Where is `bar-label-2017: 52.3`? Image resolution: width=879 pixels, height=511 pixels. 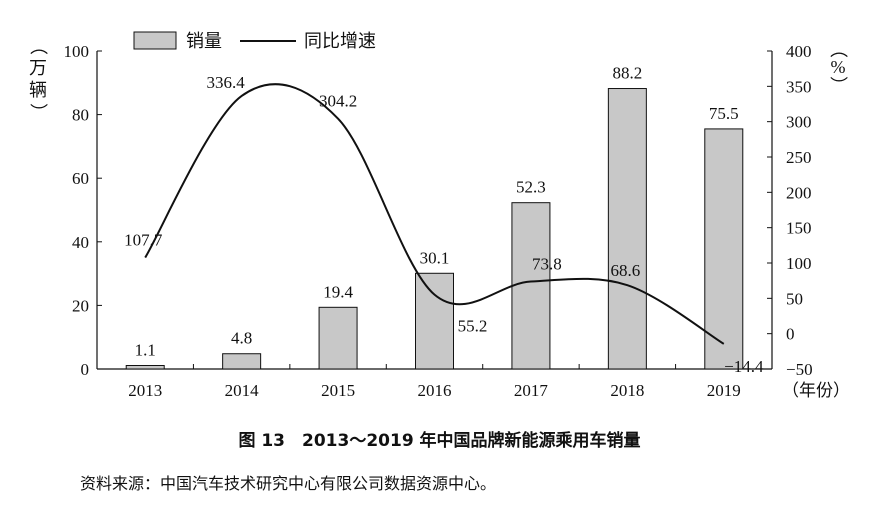 bar-label-2017: 52.3 is located at coordinates (531, 187).